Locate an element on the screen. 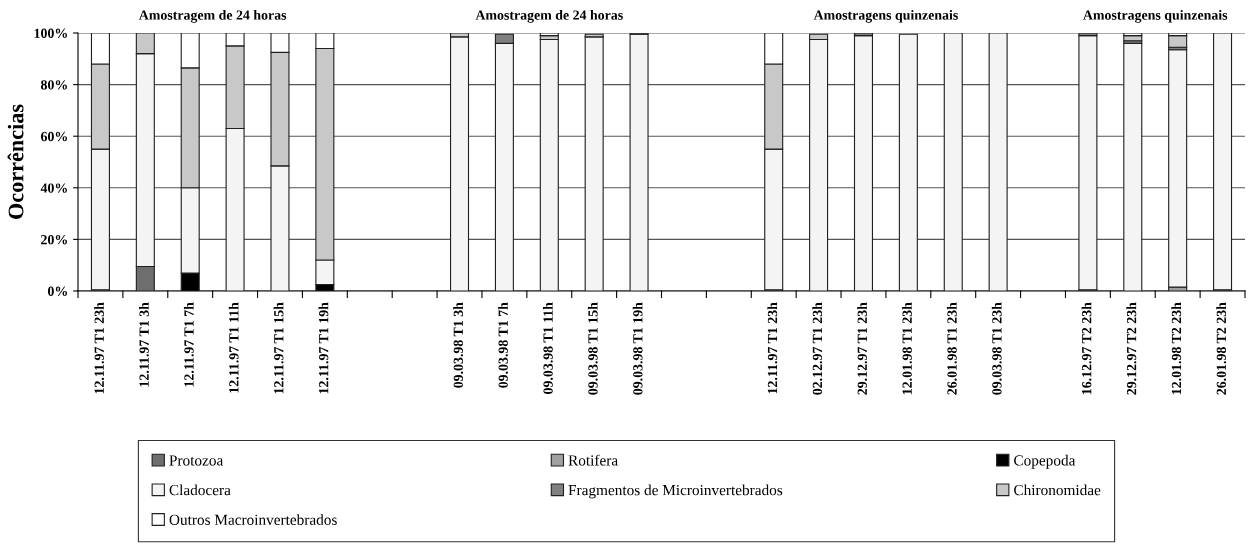  x-tick-label: 02.12.97 T1 23h is located at coordinates (817, 348).